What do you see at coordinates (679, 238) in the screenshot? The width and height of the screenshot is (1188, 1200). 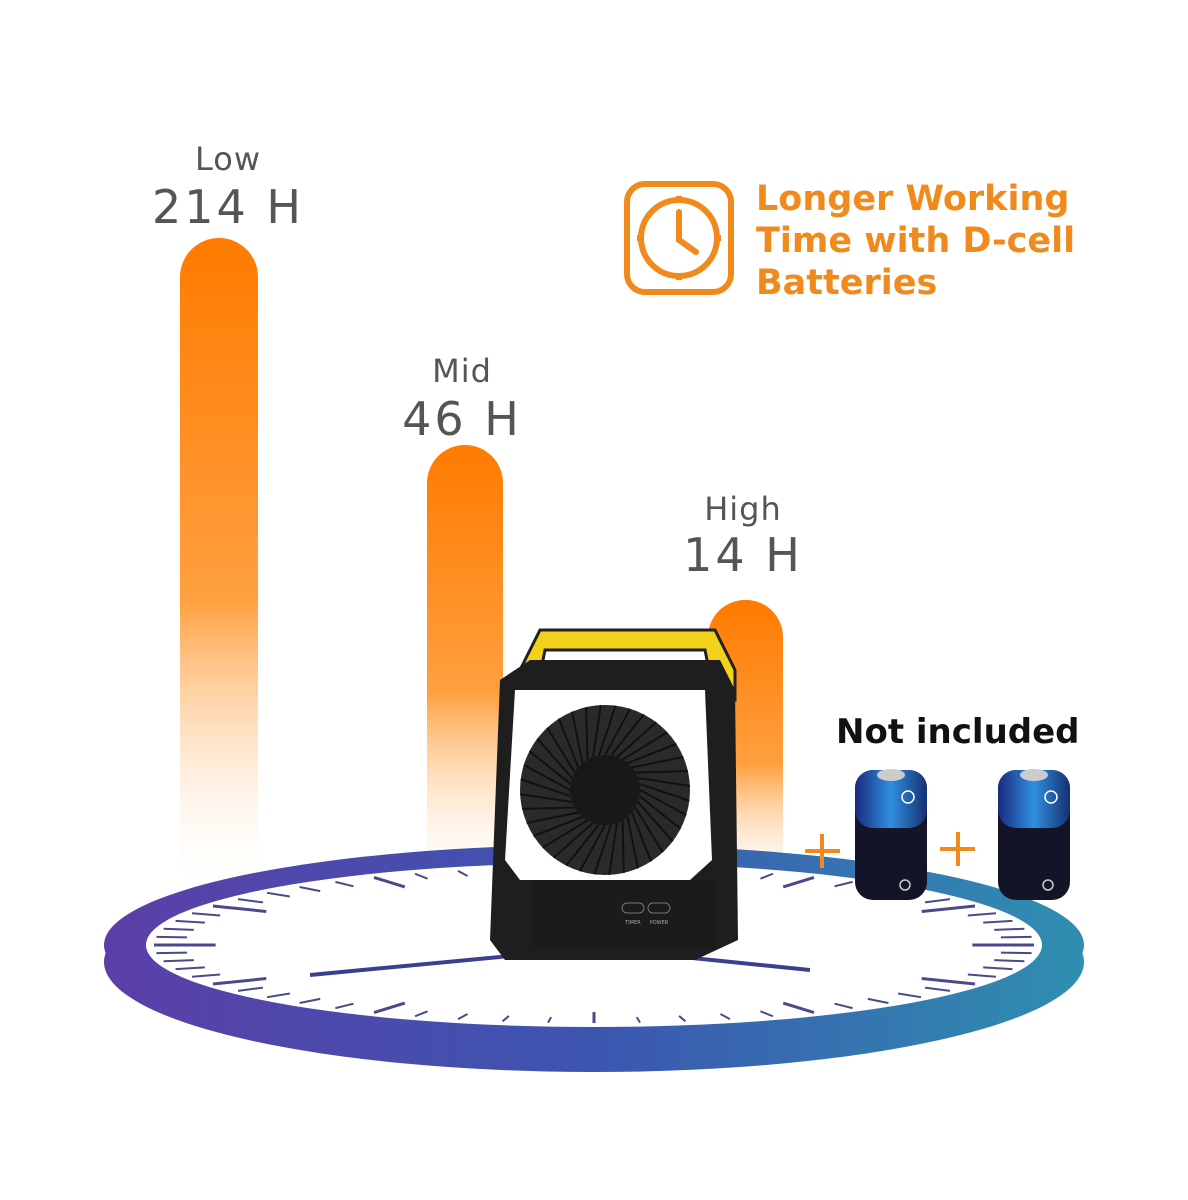 I see `clock-icon` at bounding box center [679, 238].